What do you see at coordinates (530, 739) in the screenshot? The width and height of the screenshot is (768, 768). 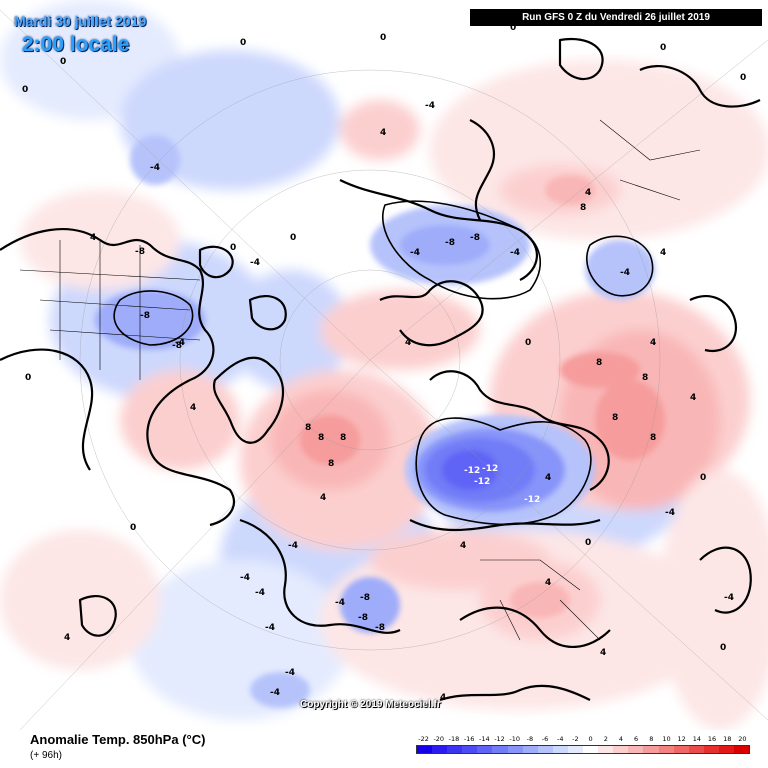 I see `color-scale-tick: -8` at bounding box center [530, 739].